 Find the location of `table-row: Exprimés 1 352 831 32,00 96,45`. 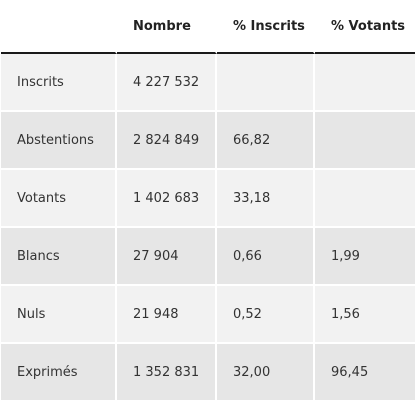

table-row: Exprimés 1 352 831 32,00 96,45 is located at coordinates (208, 373).